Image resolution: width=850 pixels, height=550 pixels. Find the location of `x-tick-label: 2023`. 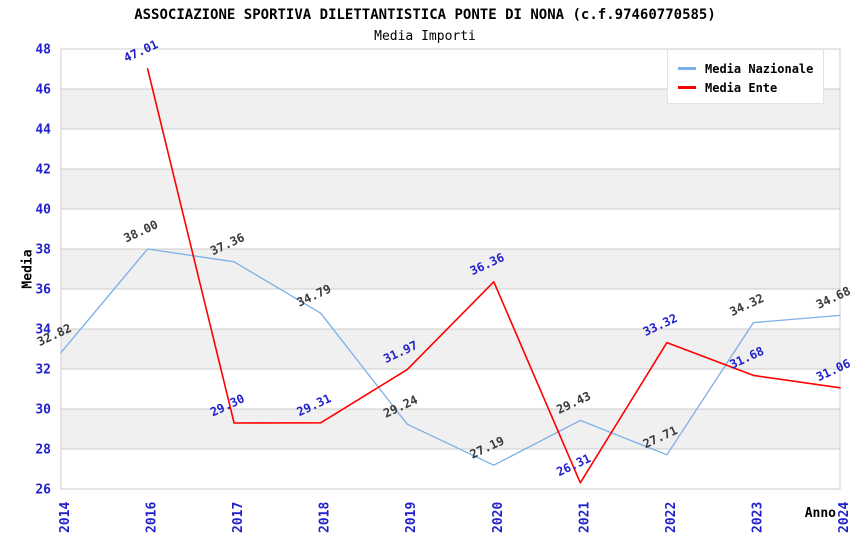

x-tick-label: 2023 is located at coordinates (757, 517).